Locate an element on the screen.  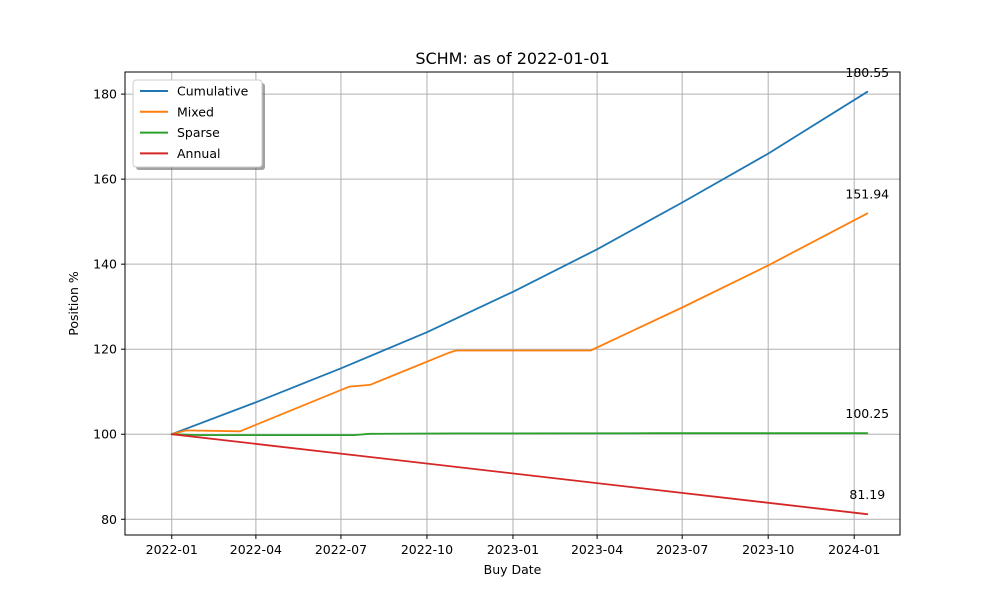
x-tick-label: 2022-01 is located at coordinates (172, 549).